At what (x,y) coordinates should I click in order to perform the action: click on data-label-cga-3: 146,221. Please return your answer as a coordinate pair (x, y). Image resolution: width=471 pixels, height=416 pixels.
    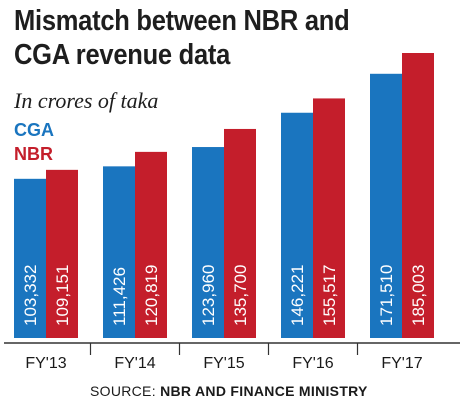
    Looking at the image, I should click on (297, 295).